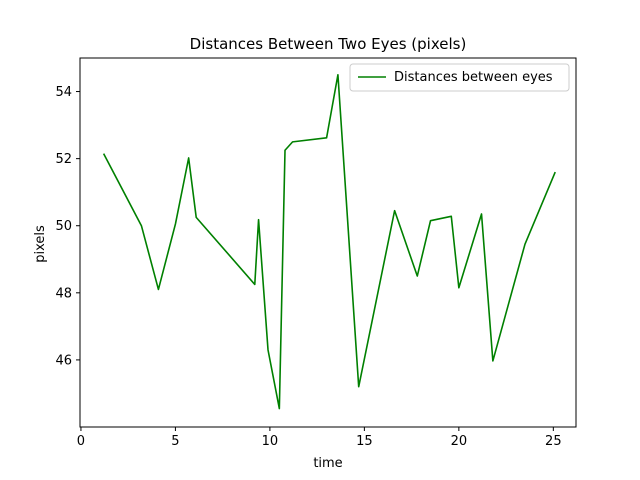  I want to click on y-tick-label: 52, so click(63, 159).